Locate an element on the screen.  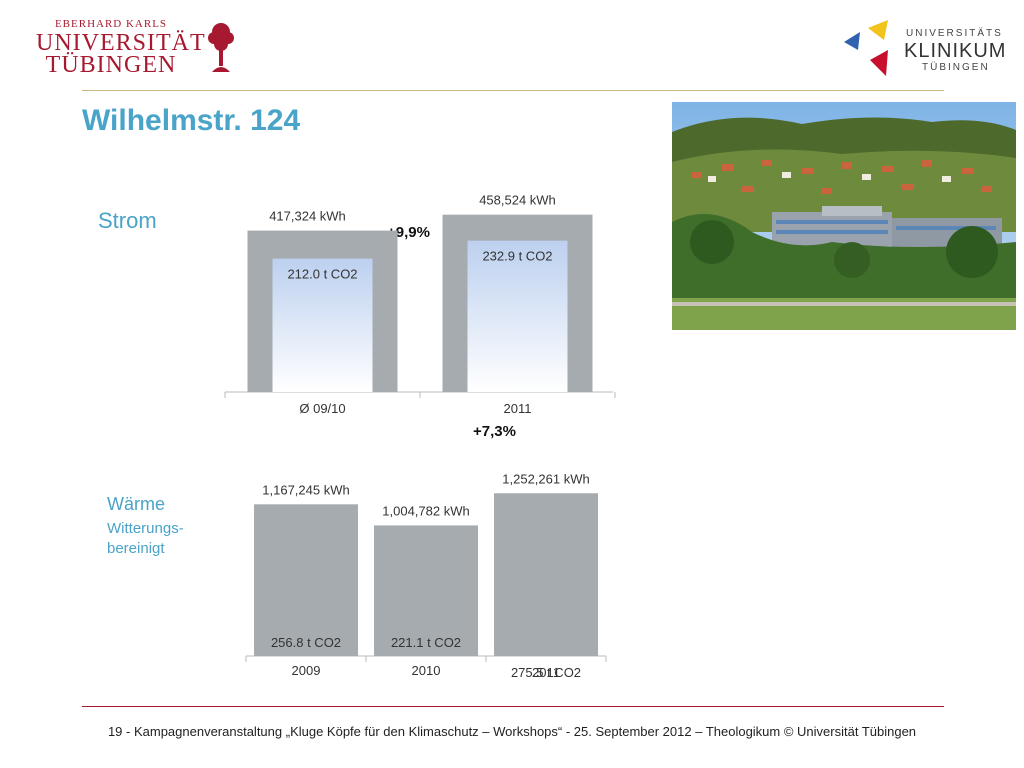
building-photo is located at coordinates (844, 216).